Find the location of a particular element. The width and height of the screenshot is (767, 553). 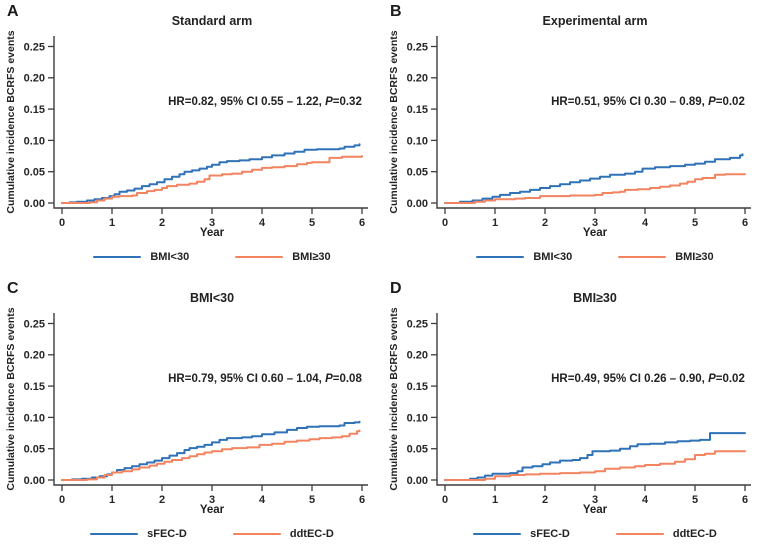

panel-letter: D is located at coordinates (396, 288).